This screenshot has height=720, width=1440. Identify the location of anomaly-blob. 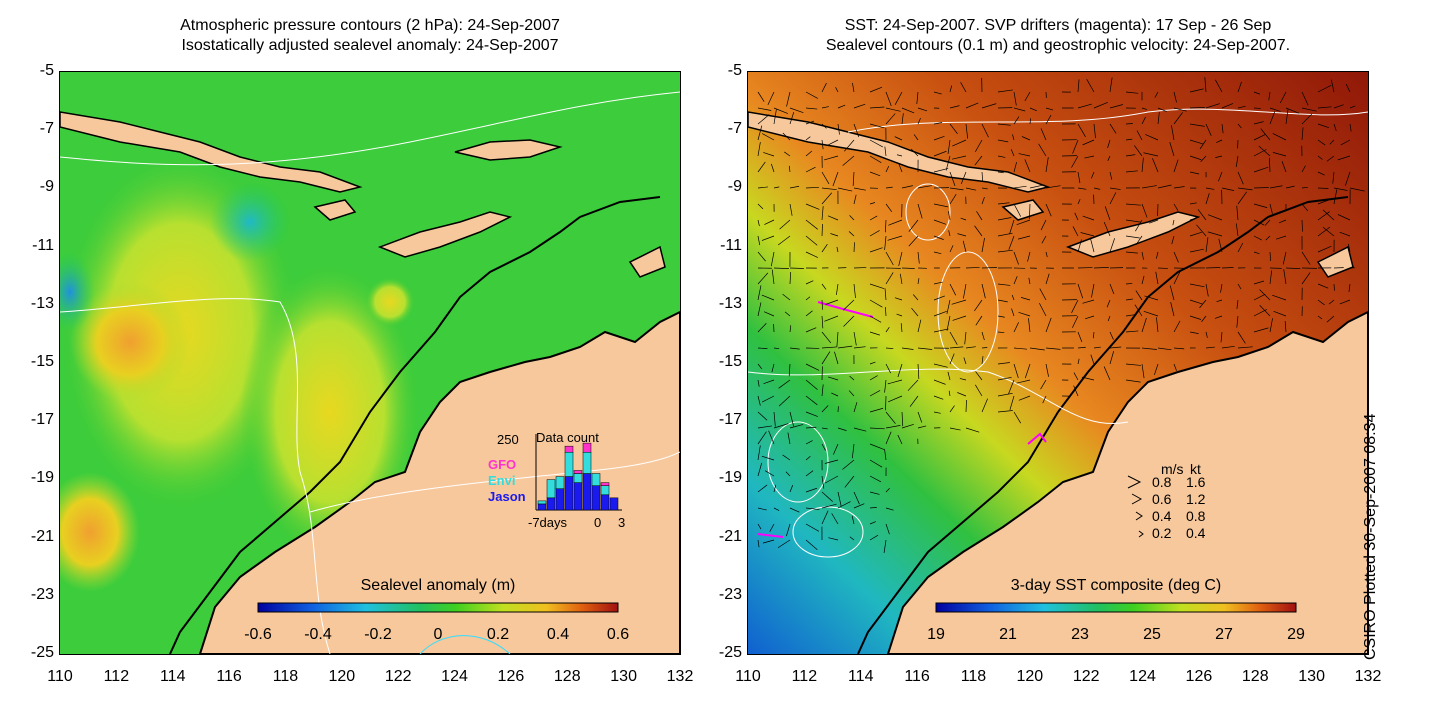
(100, 532).